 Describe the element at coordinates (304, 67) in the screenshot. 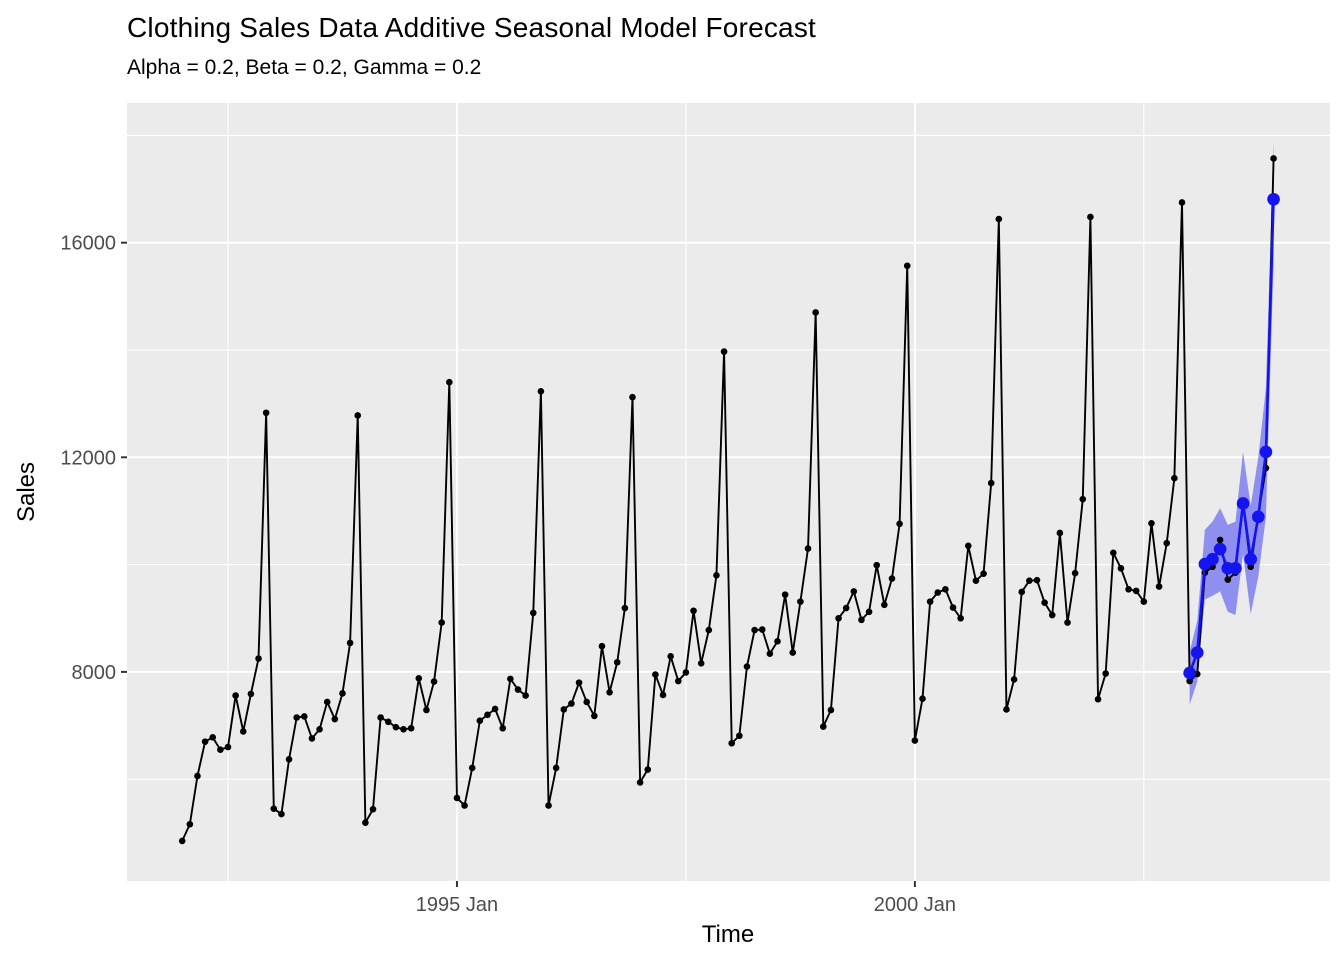

I see `plot-subtitle: Alpha = 0.2, Beta = 0.2, Gamma = 0.2` at that location.